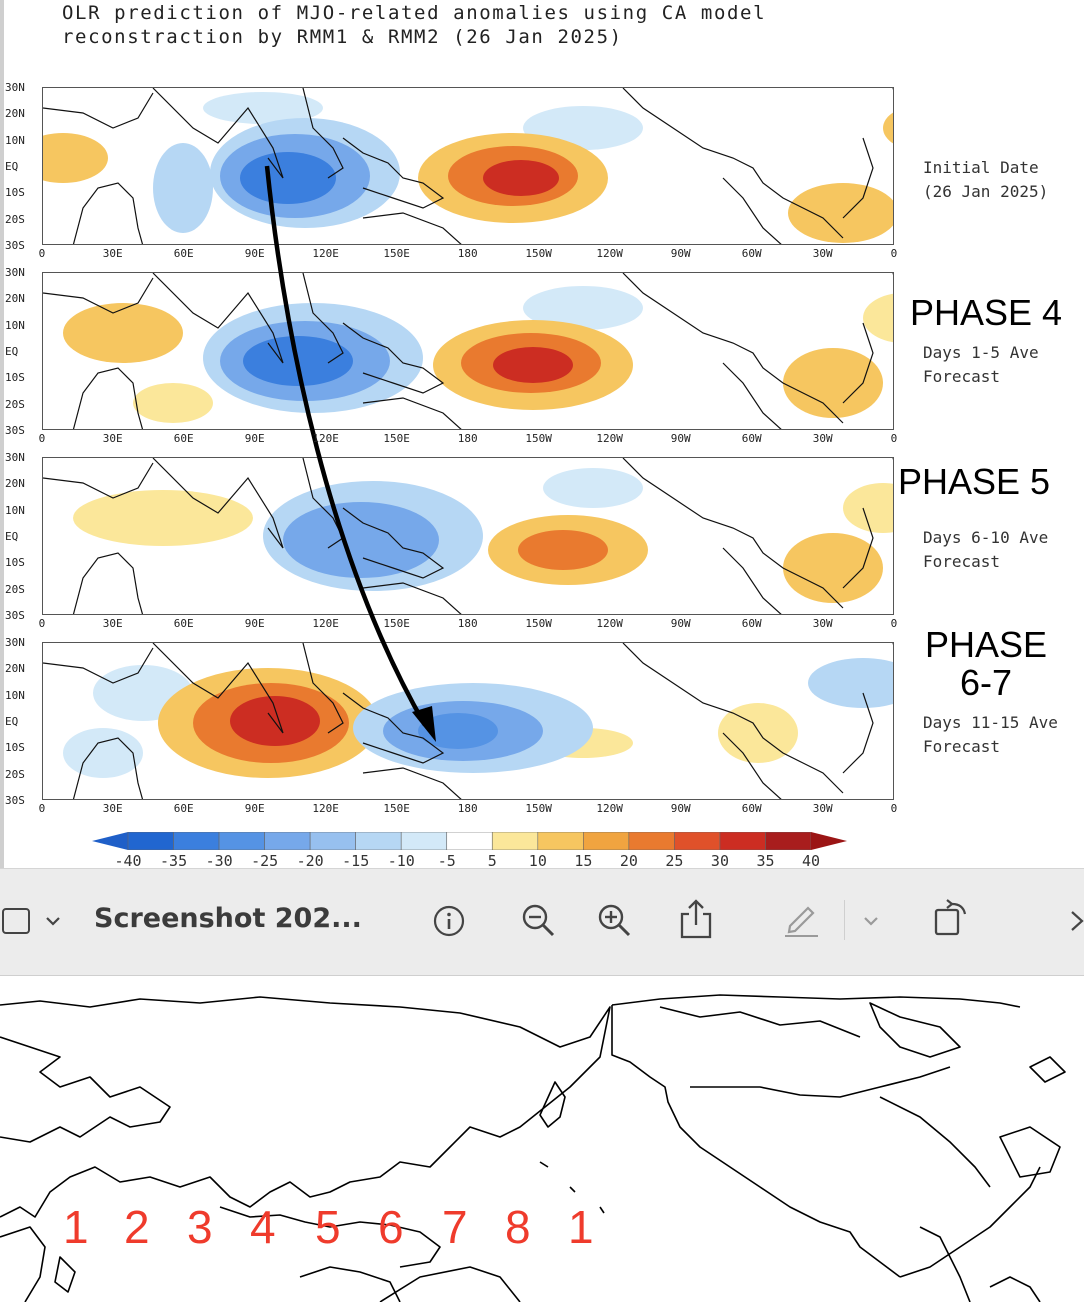  I want to click on colorbar, so click(469, 841).